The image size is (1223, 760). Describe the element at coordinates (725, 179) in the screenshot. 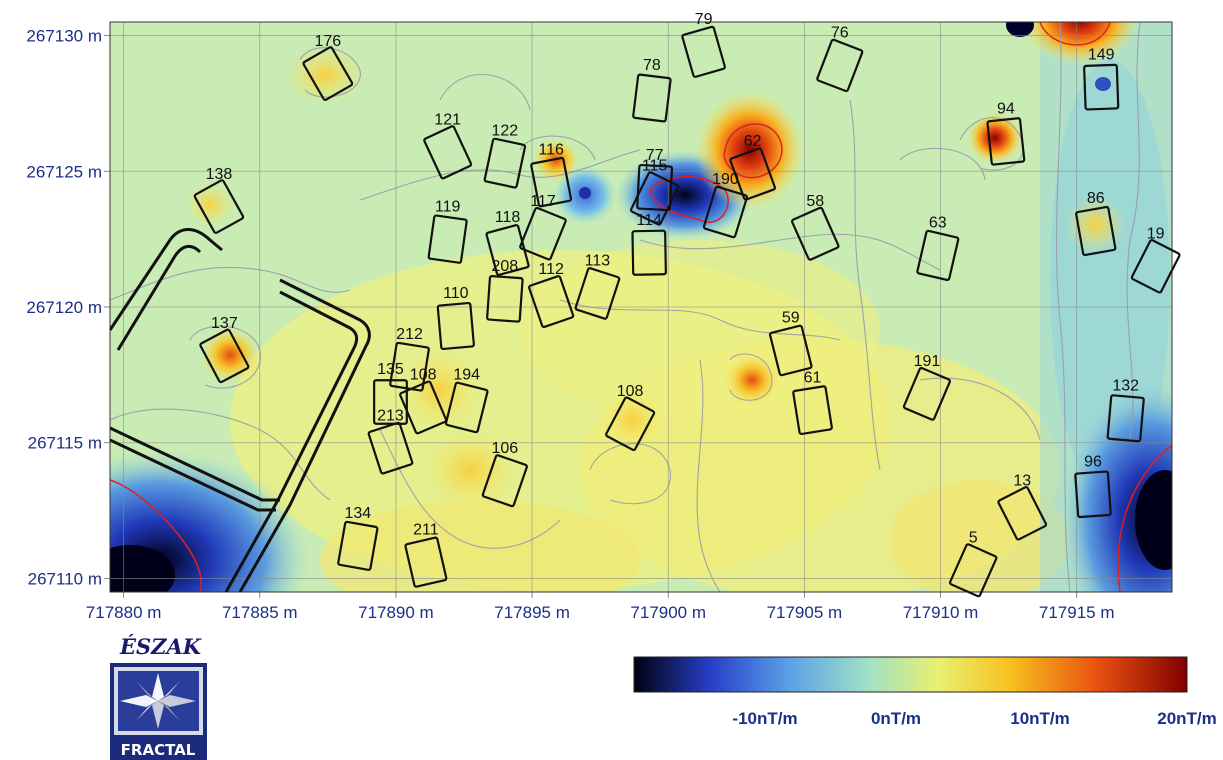

I see `feature-label: 190` at that location.